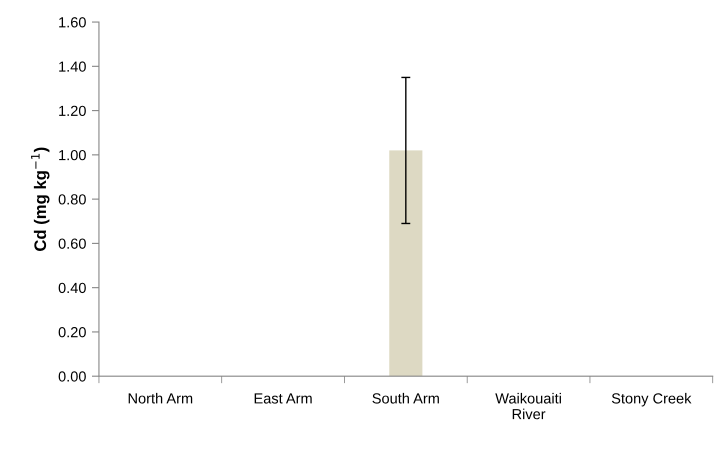 The height and width of the screenshot is (450, 717). I want to click on y-tick-label: 1.40, so click(72, 66).